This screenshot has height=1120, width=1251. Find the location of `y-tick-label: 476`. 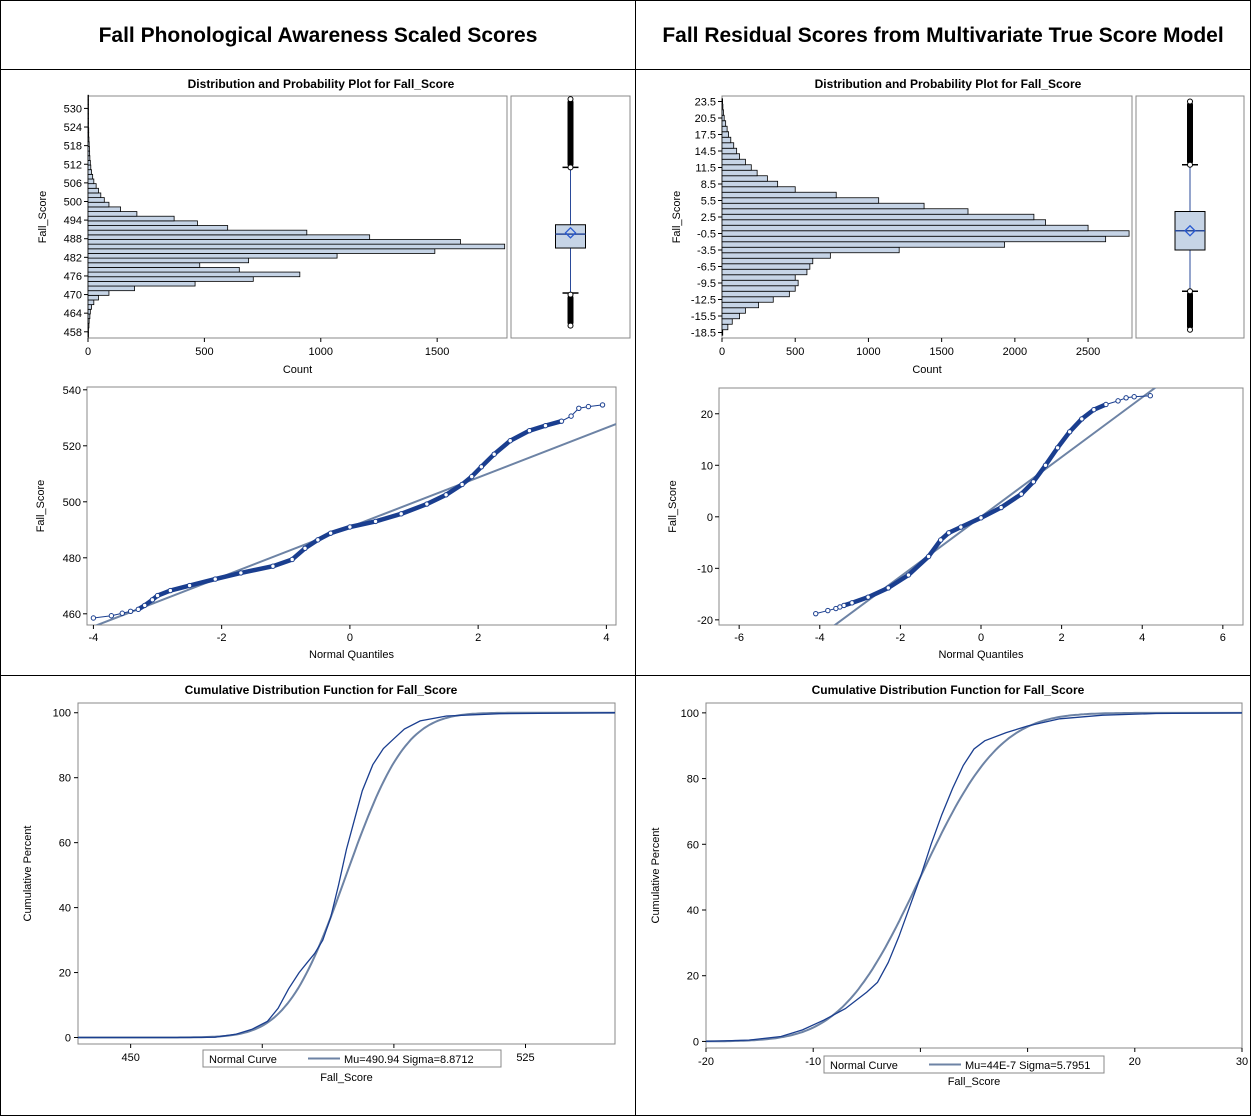

y-tick-label: 476 is located at coordinates (73, 277).